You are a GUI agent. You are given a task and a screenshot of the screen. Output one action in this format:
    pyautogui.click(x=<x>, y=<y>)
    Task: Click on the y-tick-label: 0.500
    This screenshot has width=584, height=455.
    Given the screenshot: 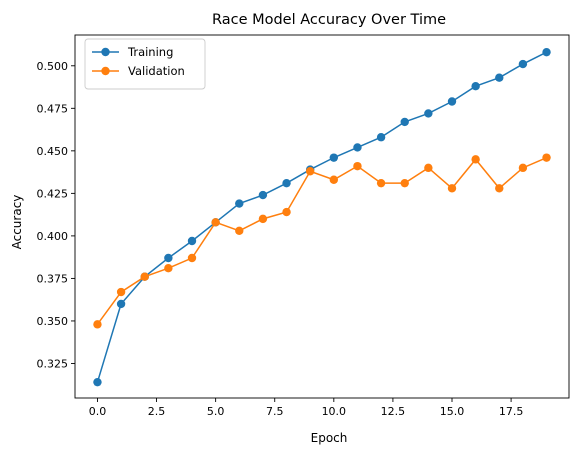 What is the action you would take?
    pyautogui.click(x=53, y=66)
    